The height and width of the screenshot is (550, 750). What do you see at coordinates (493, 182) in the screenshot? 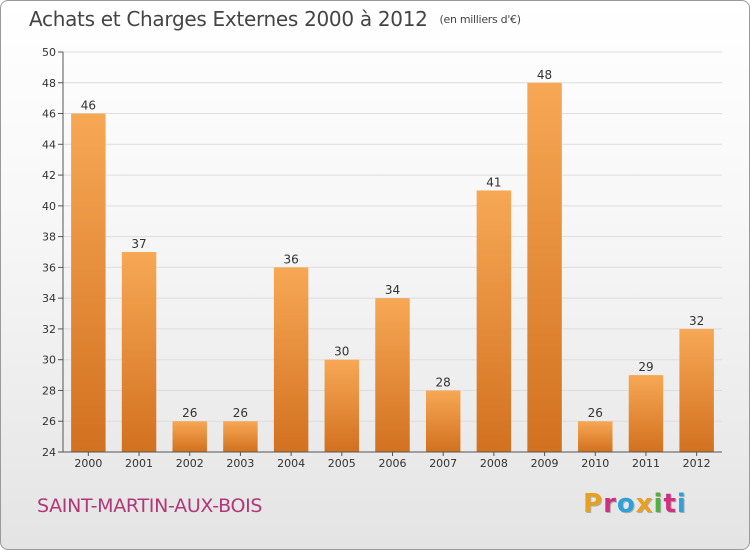
I see `bar-value-label: 41` at bounding box center [493, 182].